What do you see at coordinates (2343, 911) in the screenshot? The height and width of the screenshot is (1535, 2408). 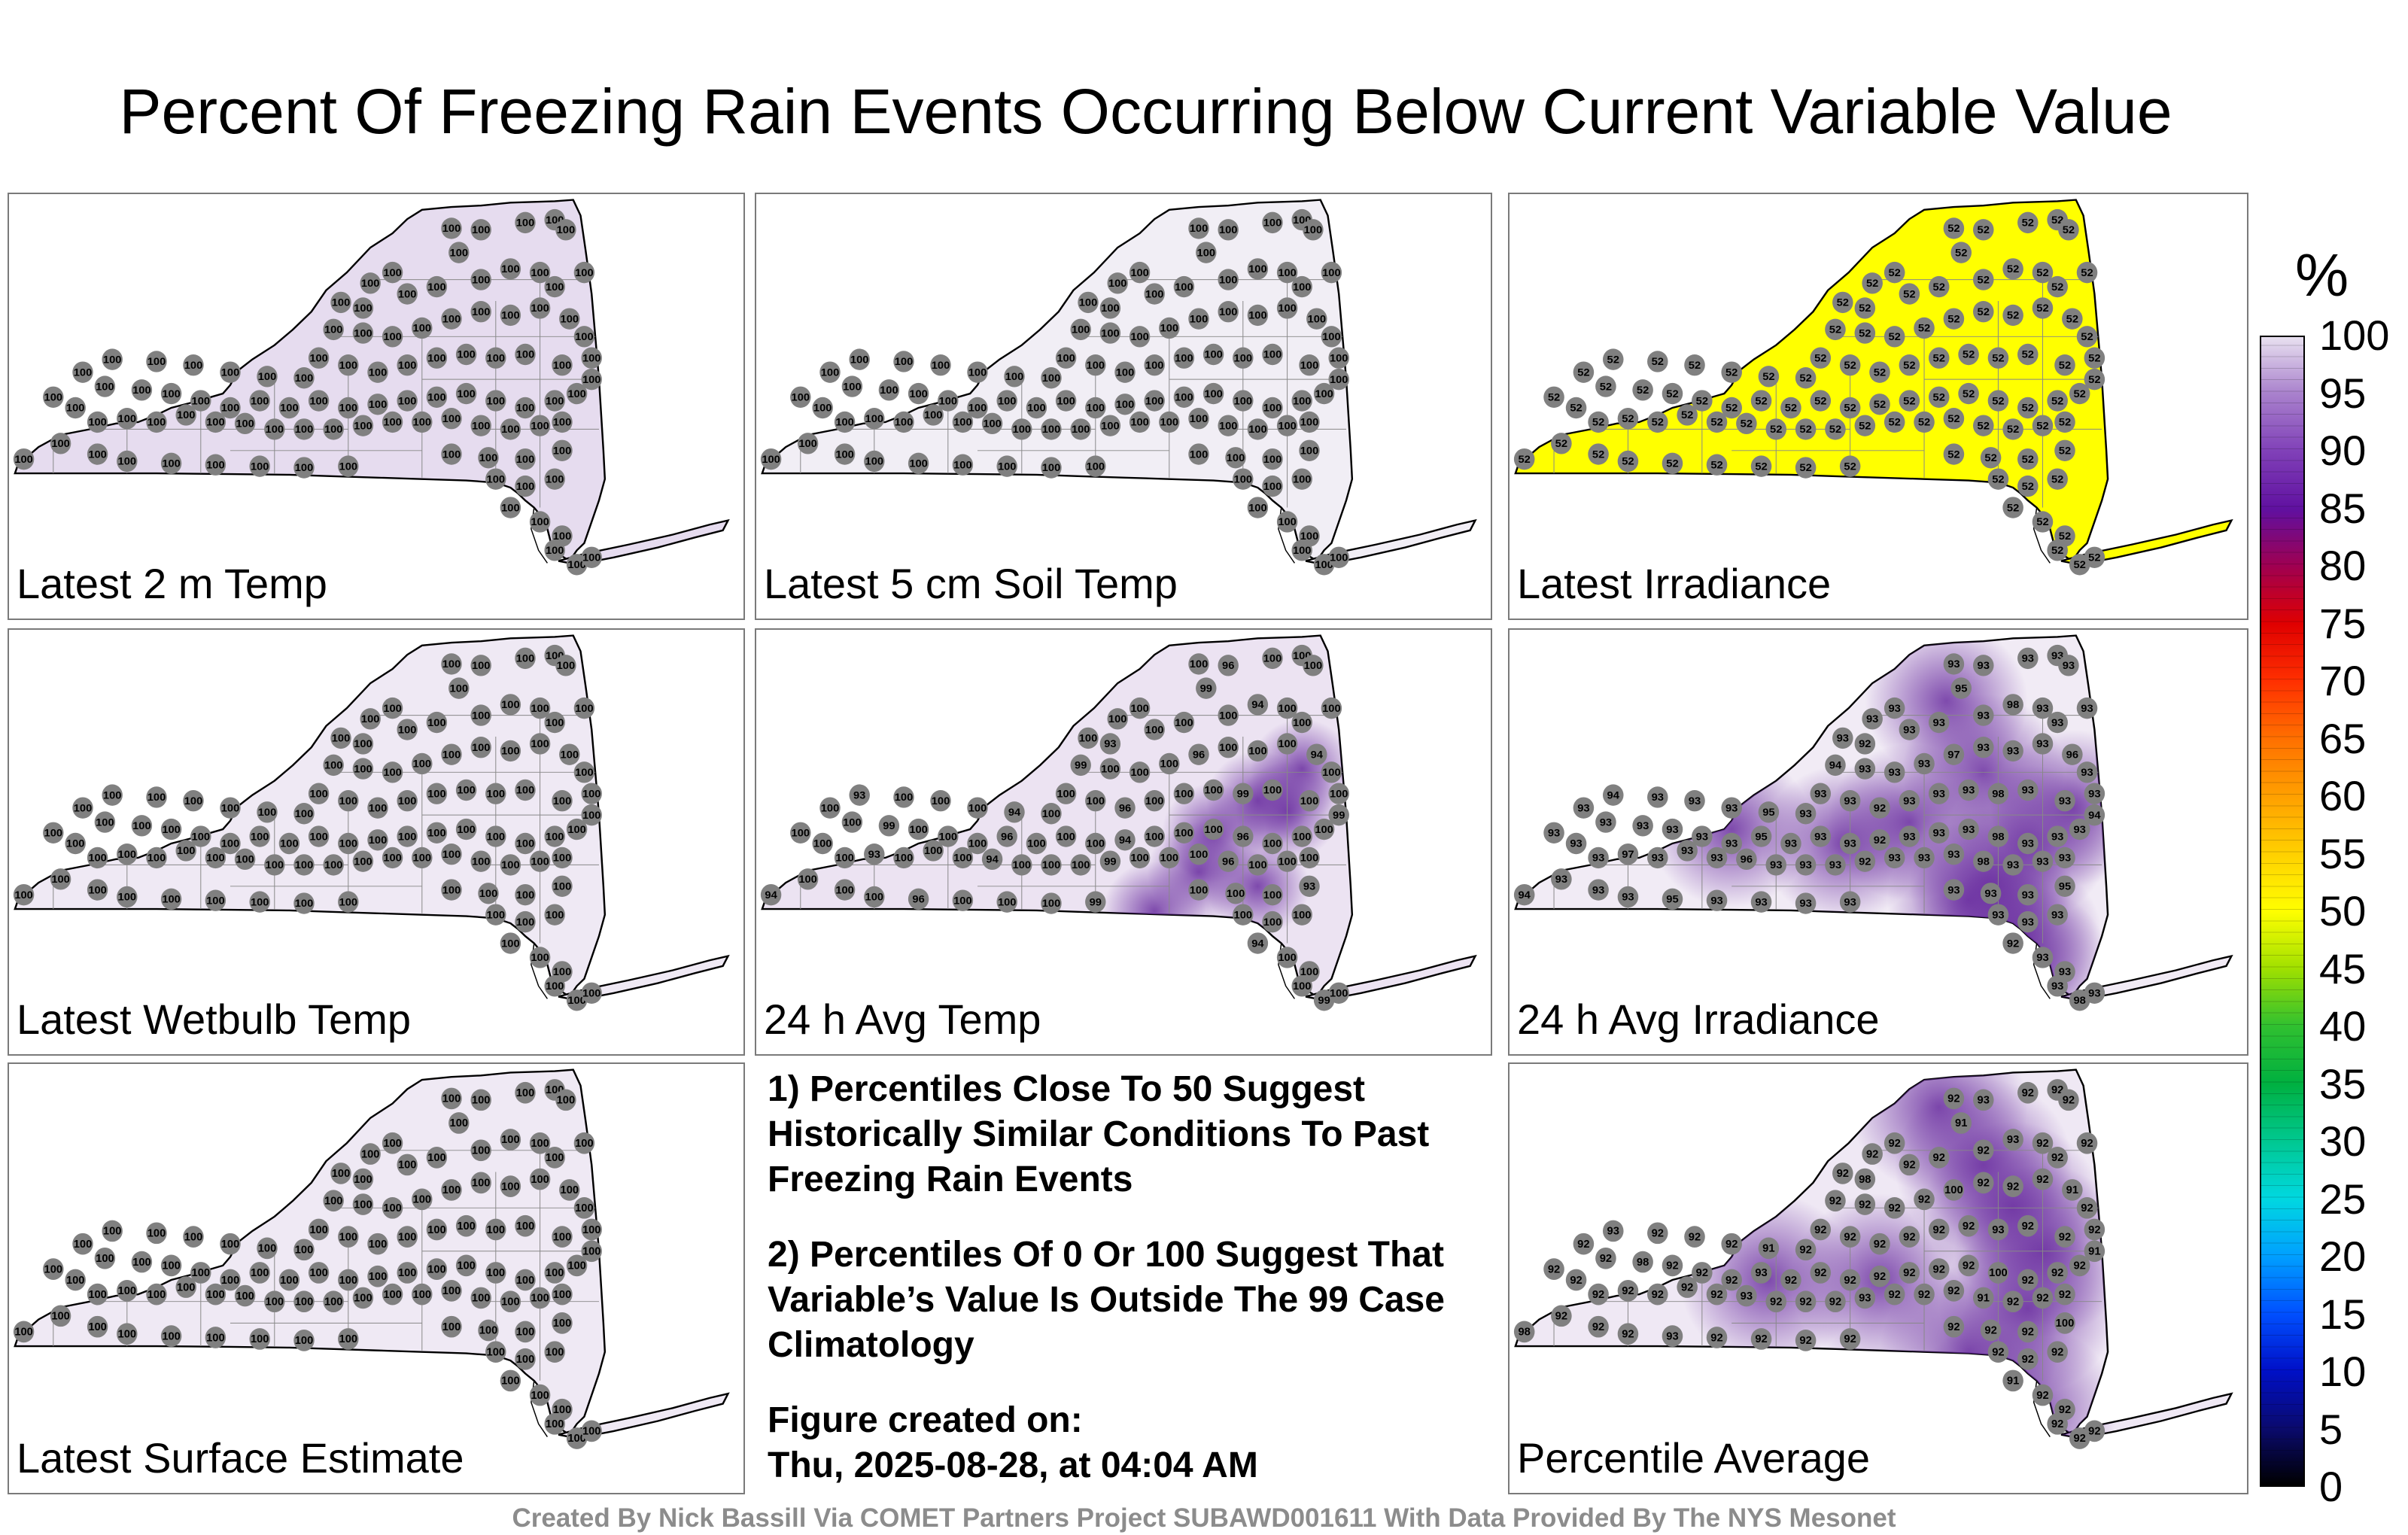 I see `colorbar-tick-label: 50` at bounding box center [2343, 911].